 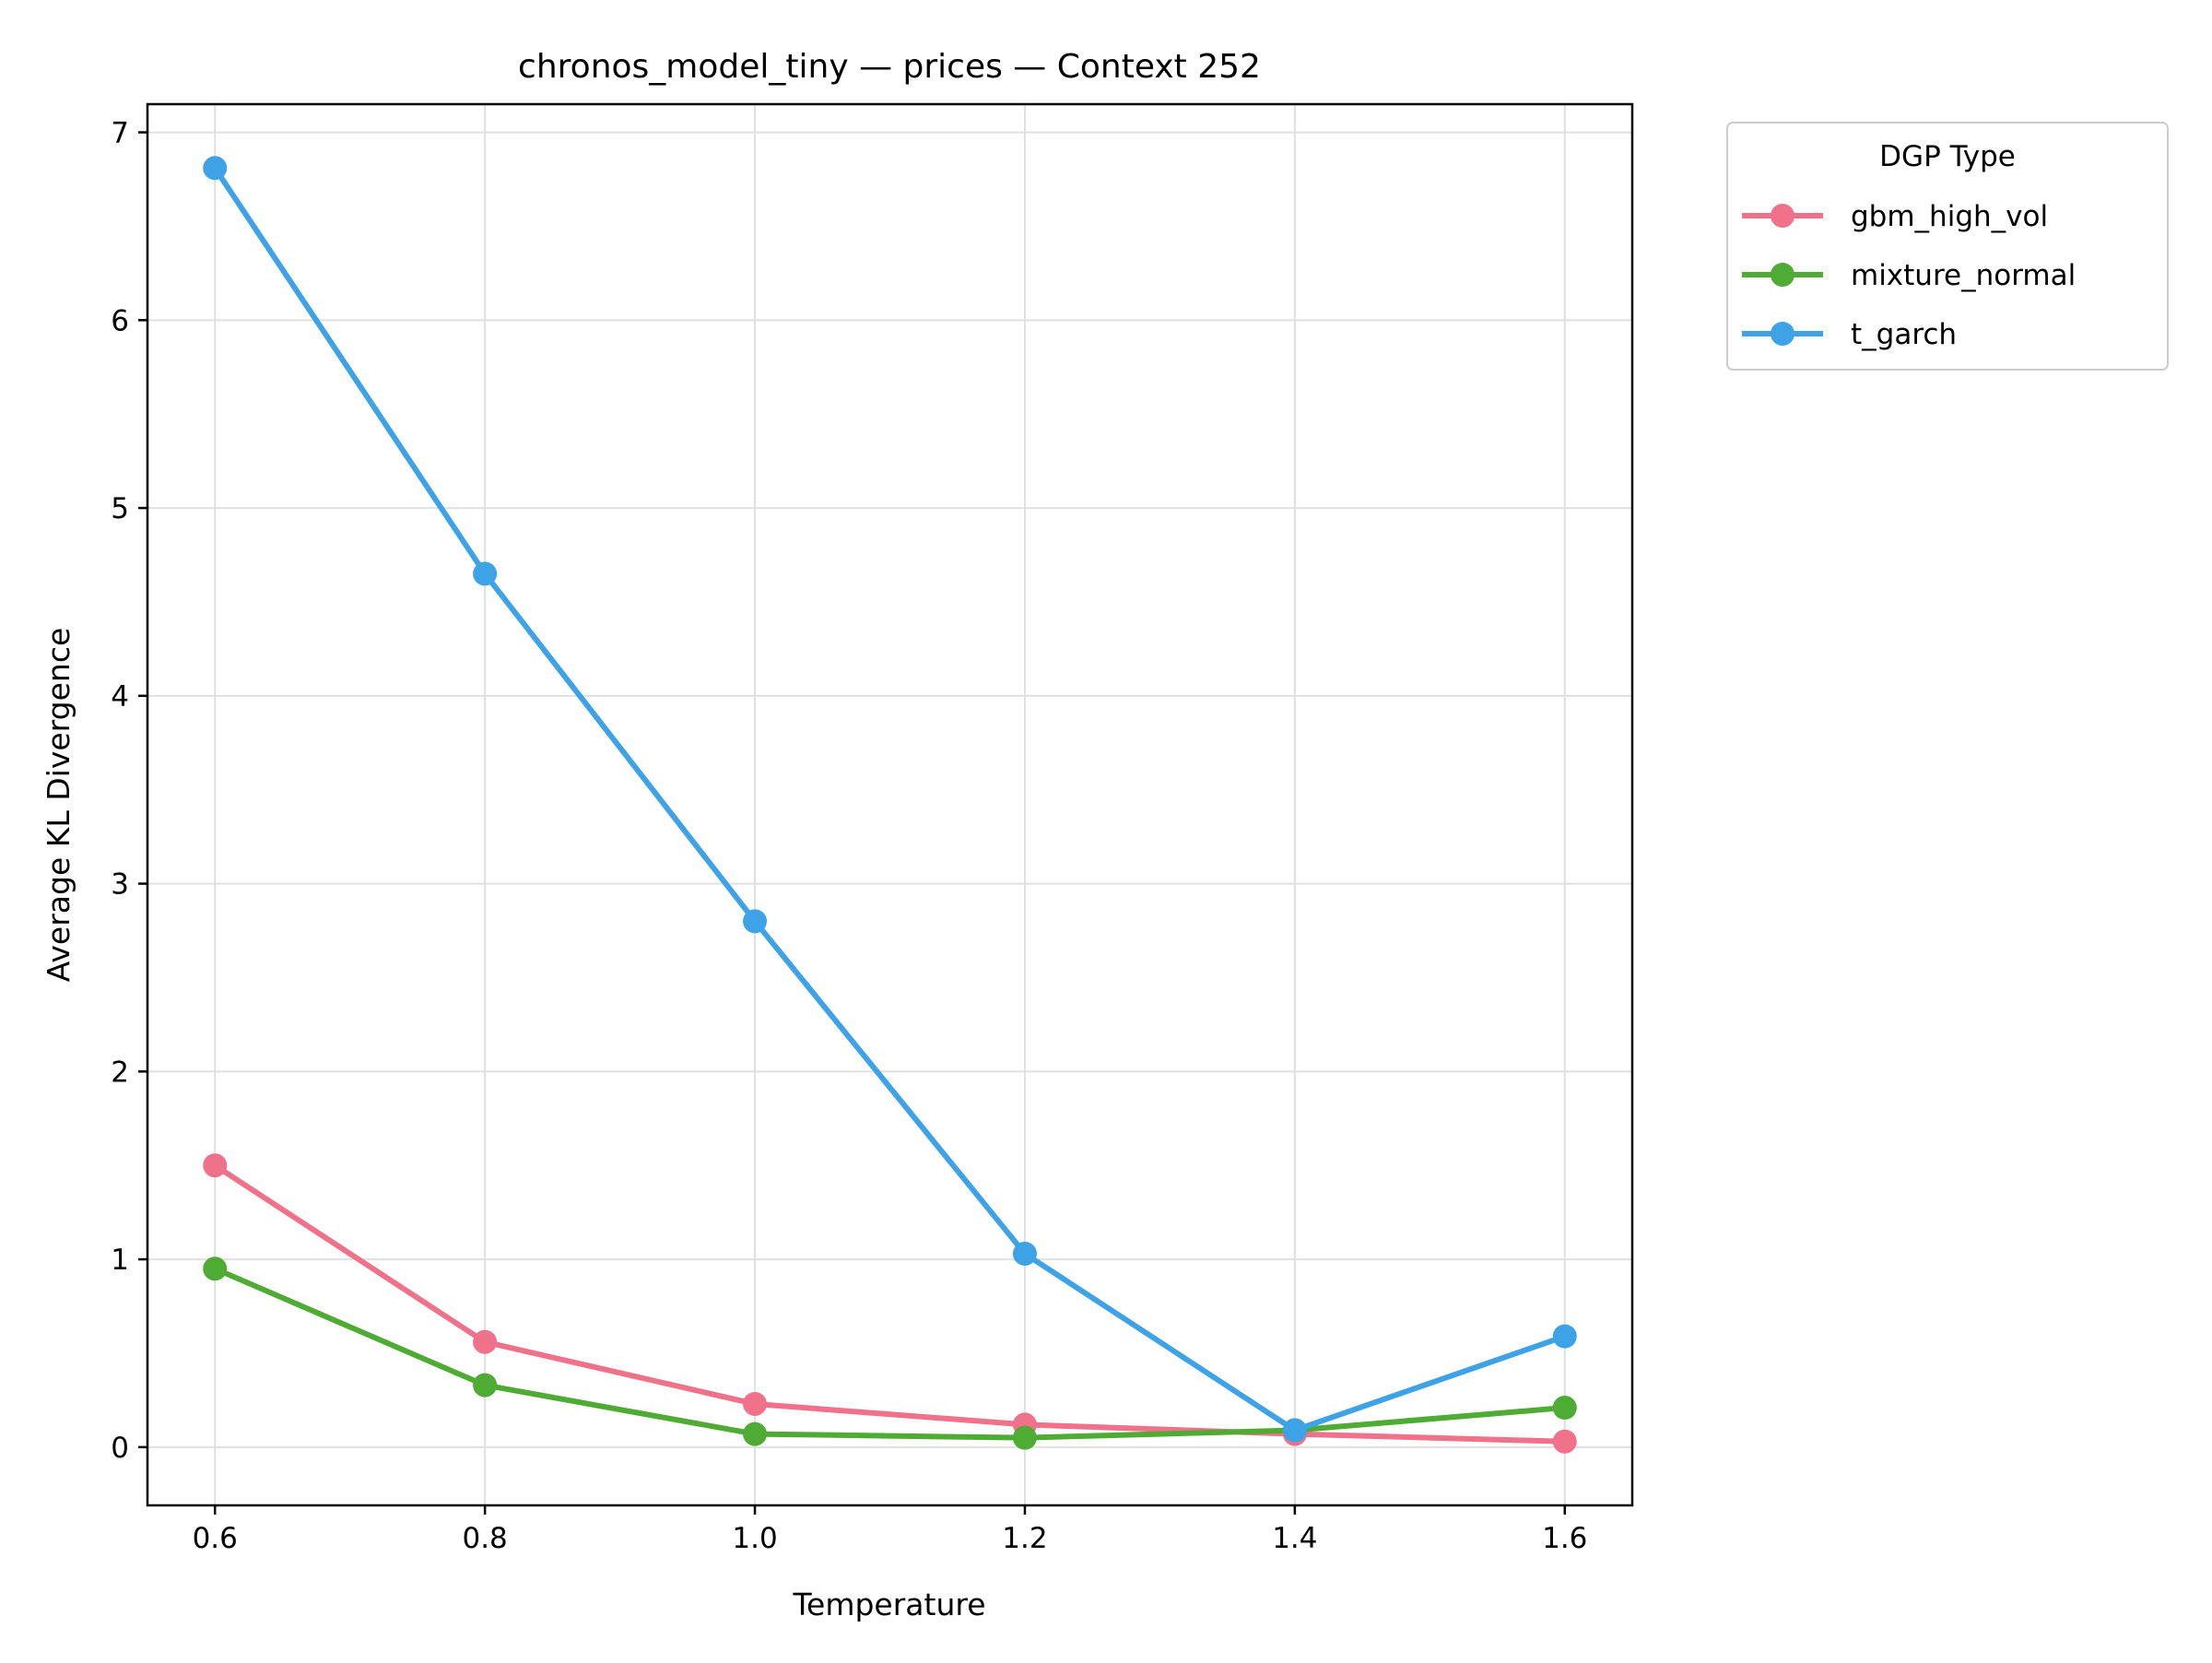 I want to click on legend-title: DGP Type, so click(x=1947, y=156).